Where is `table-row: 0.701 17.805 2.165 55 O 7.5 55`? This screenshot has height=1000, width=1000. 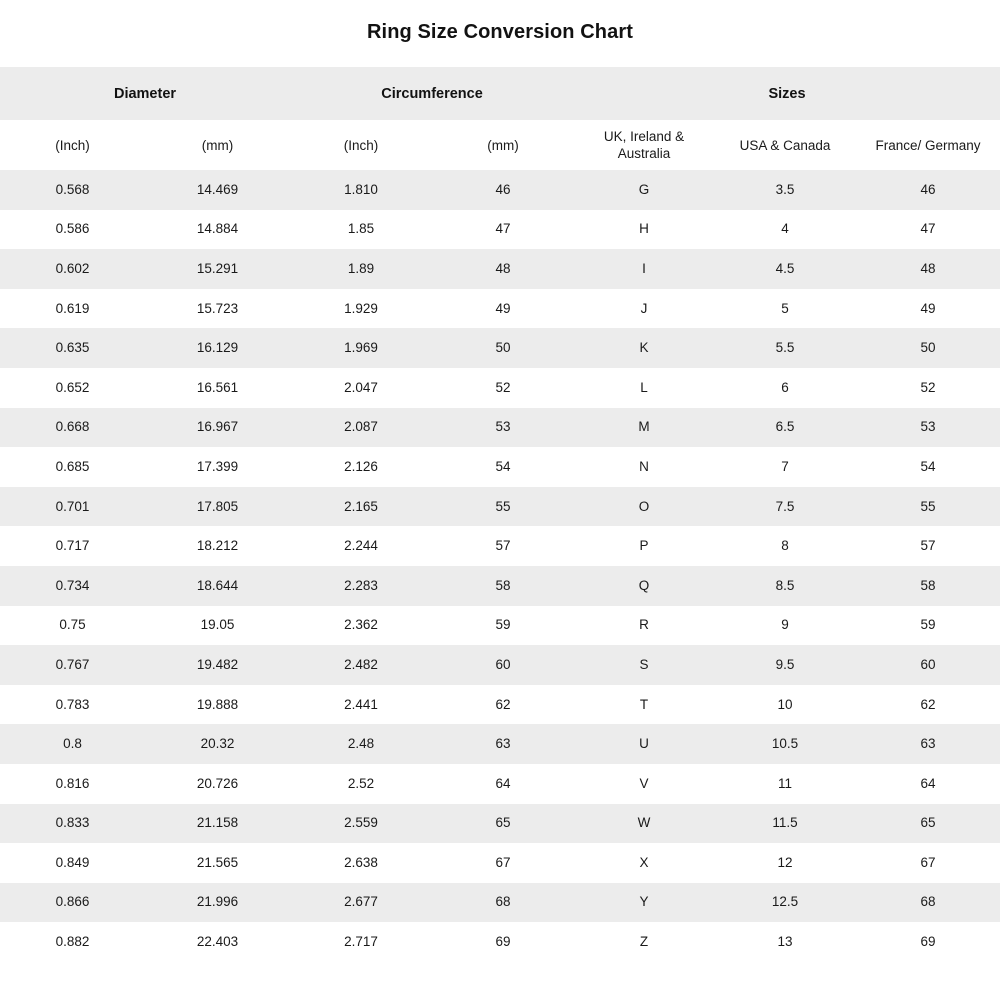 table-row: 0.701 17.805 2.165 55 O 7.5 55 is located at coordinates (500, 506).